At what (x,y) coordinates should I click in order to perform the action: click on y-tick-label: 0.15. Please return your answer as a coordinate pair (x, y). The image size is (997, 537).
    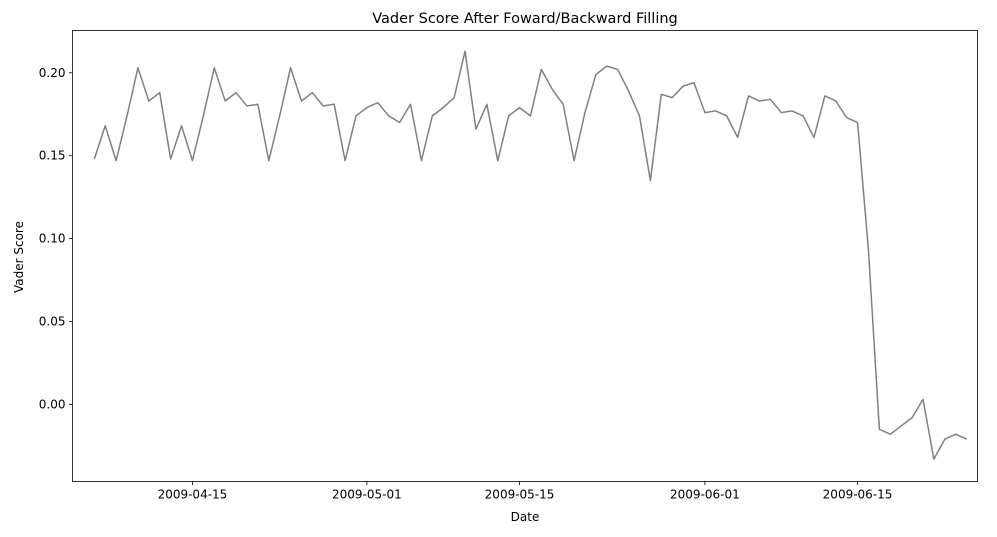
    Looking at the image, I should click on (52, 156).